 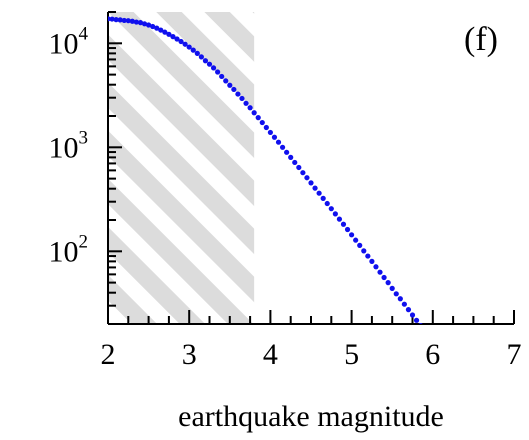 I want to click on panel-label: (f), so click(x=481, y=39).